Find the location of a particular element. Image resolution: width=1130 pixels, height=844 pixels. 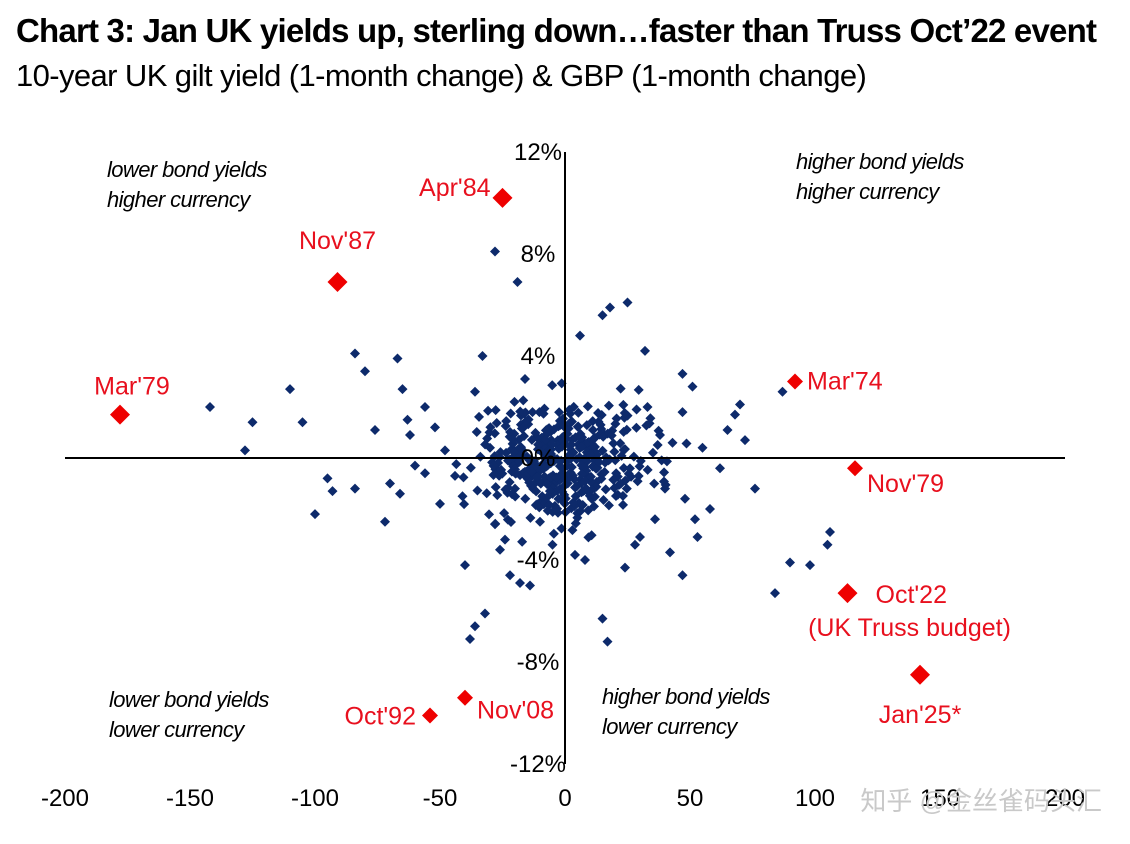

quadrant-label: higher currency is located at coordinates (868, 191).